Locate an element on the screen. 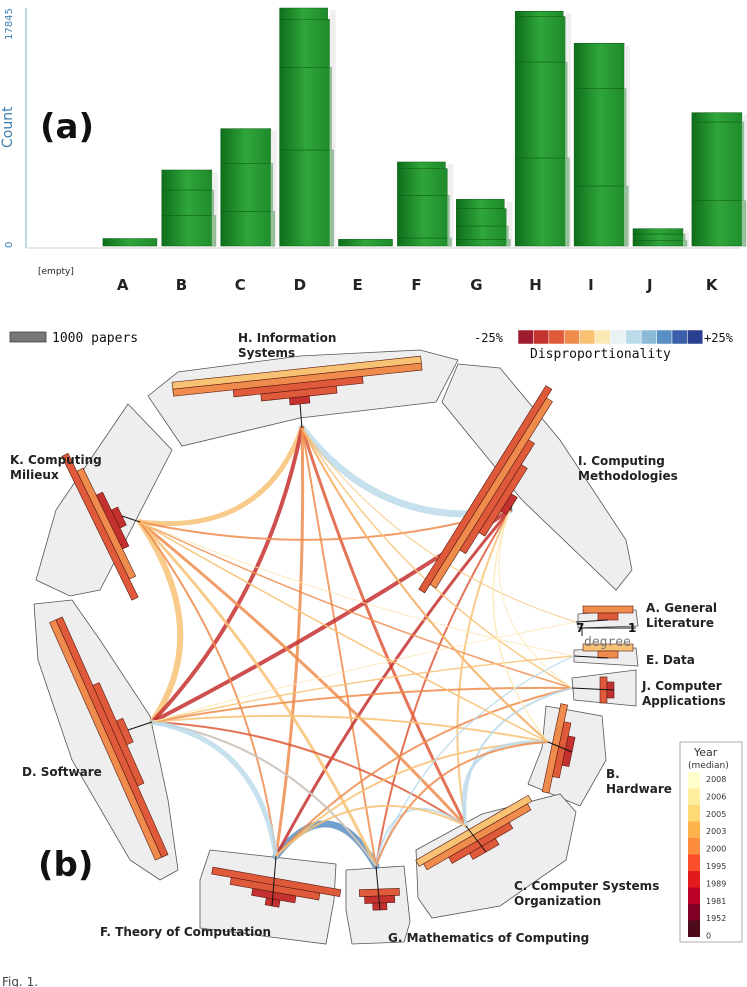  chord-K-D is located at coordinates (160, 622).